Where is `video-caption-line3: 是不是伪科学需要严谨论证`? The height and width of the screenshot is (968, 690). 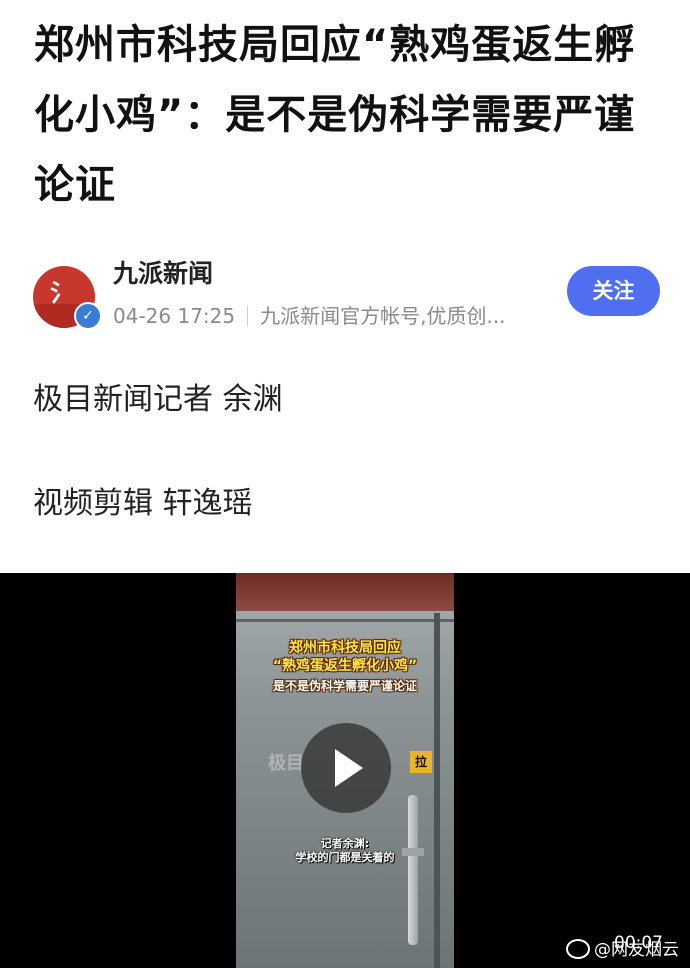 video-caption-line3: 是不是伪科学需要严谨论证 is located at coordinates (344, 686).